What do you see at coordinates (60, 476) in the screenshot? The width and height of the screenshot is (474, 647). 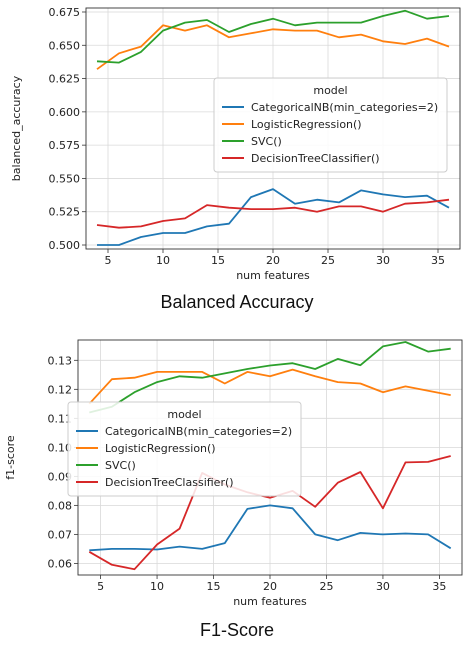 I see `y-tick-label: 0.09` at bounding box center [60, 476].